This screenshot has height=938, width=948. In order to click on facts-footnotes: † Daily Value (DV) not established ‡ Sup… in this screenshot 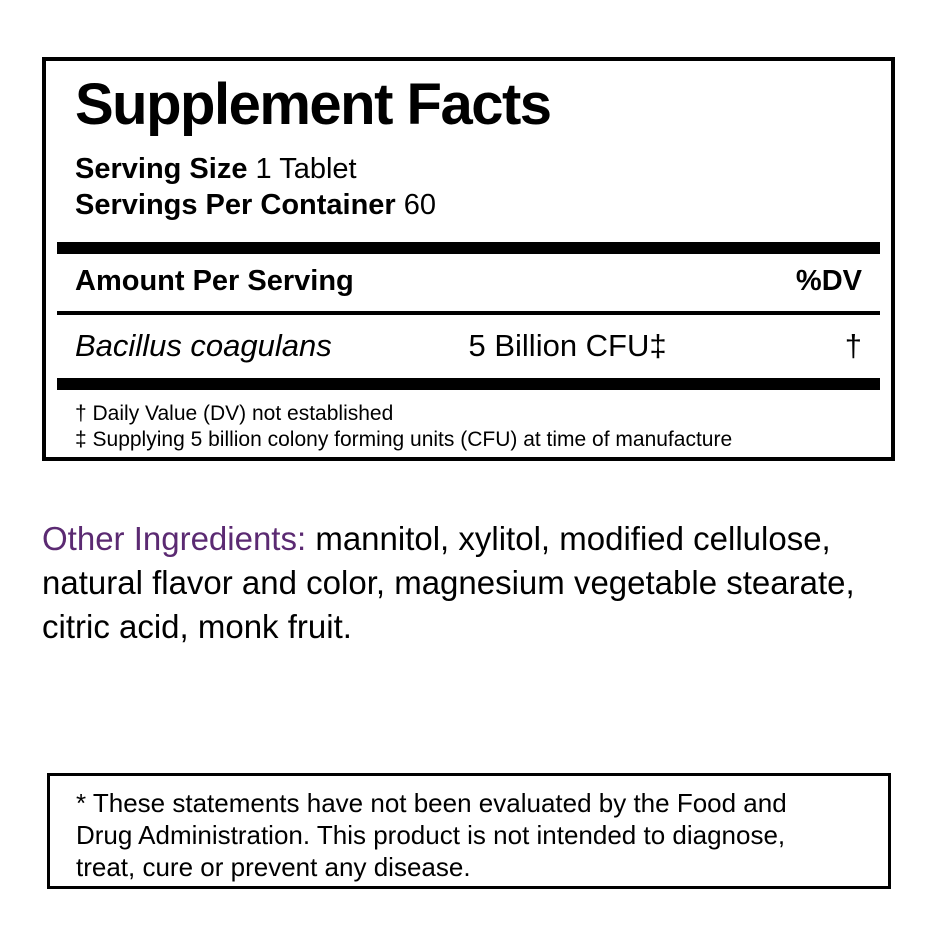, I will do `click(468, 421)`.